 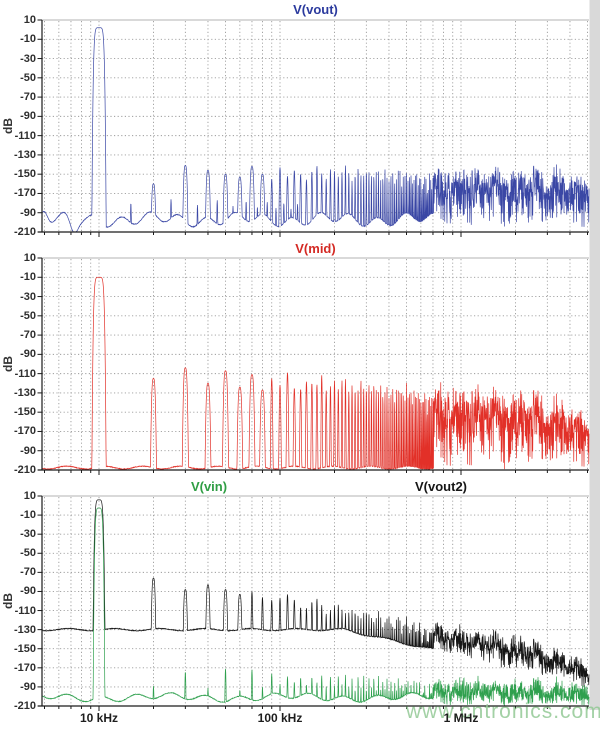 I want to click on x-tick-label-100khz: 100 kHz, so click(x=280, y=718).